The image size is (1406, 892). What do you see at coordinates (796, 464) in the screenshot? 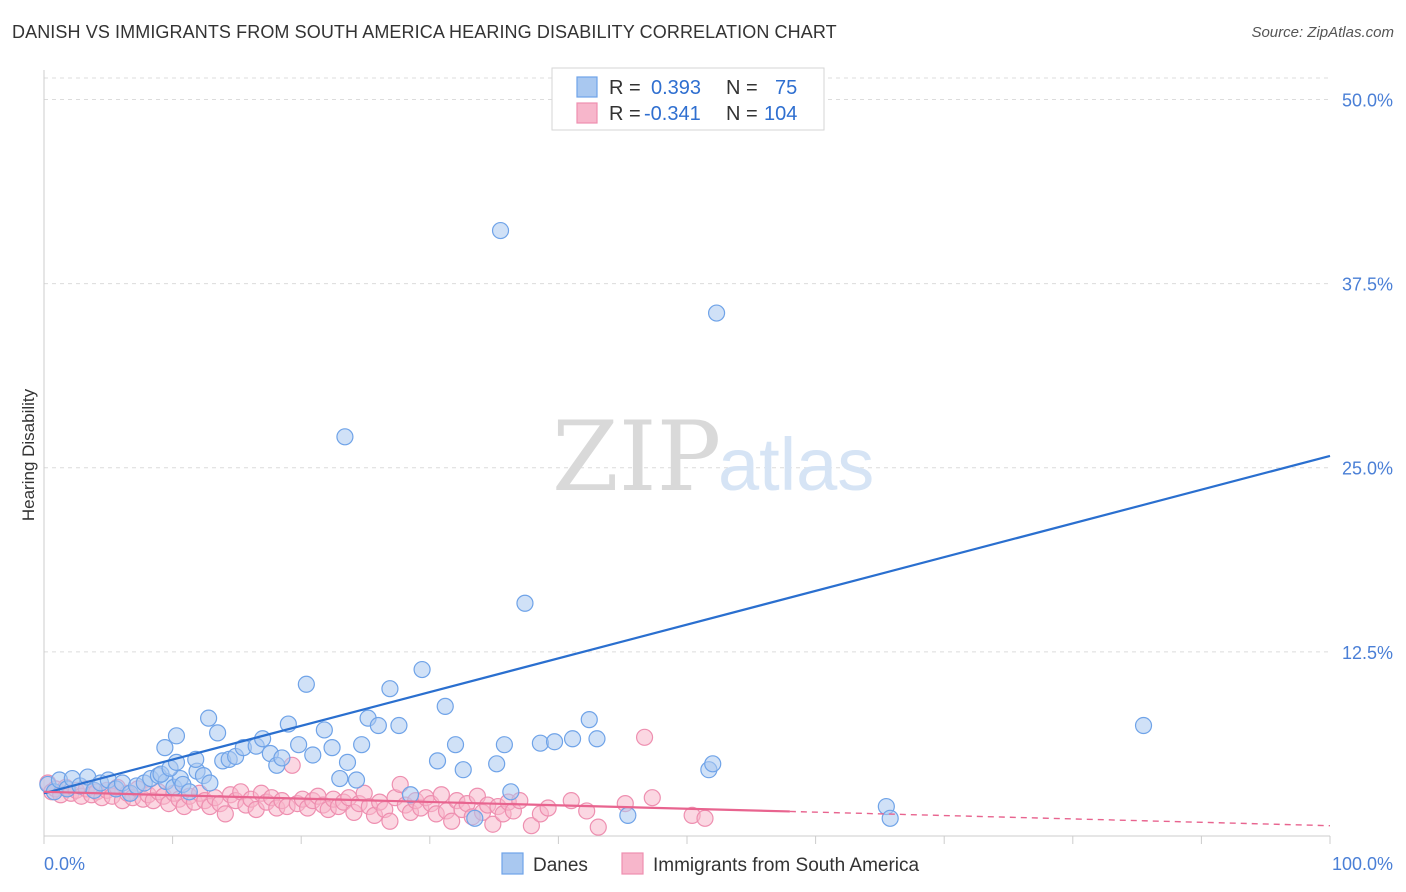
I see `watermark-atlas: atlas` at bounding box center [796, 464].